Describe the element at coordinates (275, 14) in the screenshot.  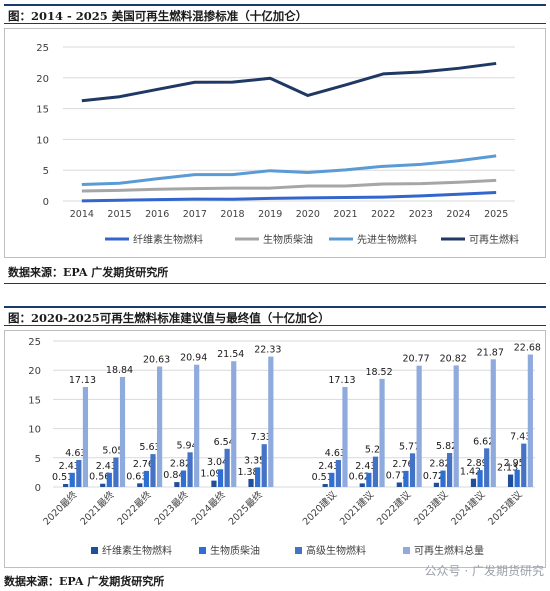
I see `chart1-title: 图：2014 - 2025 美国可再生燃料混掺标准（十亿加仑）` at that location.